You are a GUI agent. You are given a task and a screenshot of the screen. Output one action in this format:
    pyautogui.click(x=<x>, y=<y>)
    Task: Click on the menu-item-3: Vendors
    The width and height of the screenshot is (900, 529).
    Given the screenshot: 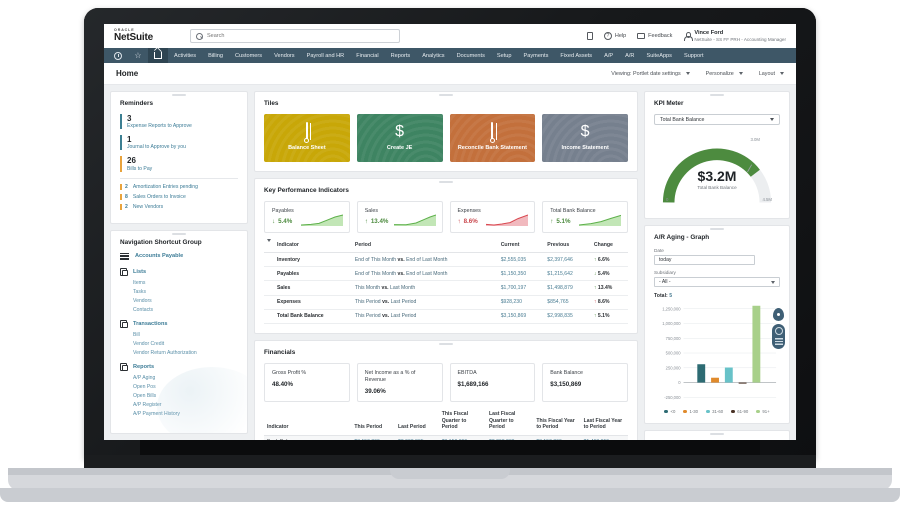 What is the action you would take?
    pyautogui.click(x=284, y=55)
    